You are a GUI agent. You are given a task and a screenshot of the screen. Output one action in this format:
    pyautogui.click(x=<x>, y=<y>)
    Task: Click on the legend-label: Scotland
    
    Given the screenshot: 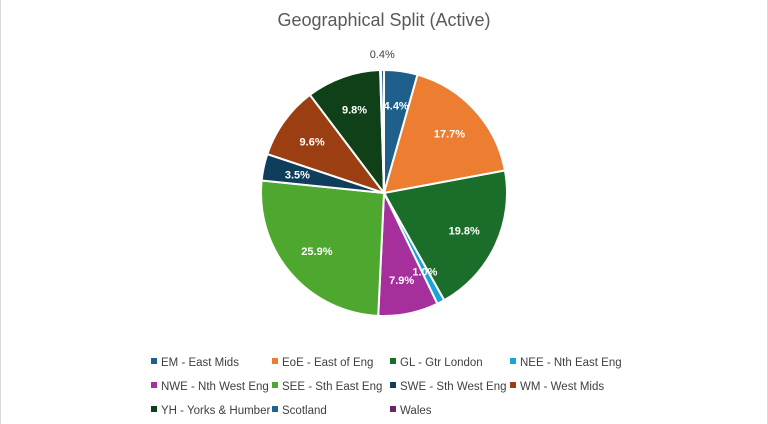 What is the action you would take?
    pyautogui.click(x=304, y=411)
    